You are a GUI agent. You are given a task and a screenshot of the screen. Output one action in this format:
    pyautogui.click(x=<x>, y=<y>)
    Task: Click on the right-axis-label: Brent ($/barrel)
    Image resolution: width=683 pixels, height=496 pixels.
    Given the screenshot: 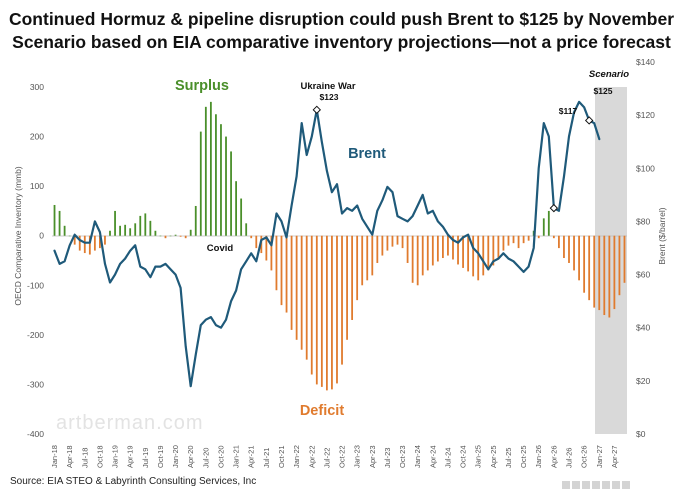 What is the action you would take?
    pyautogui.click(x=662, y=235)
    